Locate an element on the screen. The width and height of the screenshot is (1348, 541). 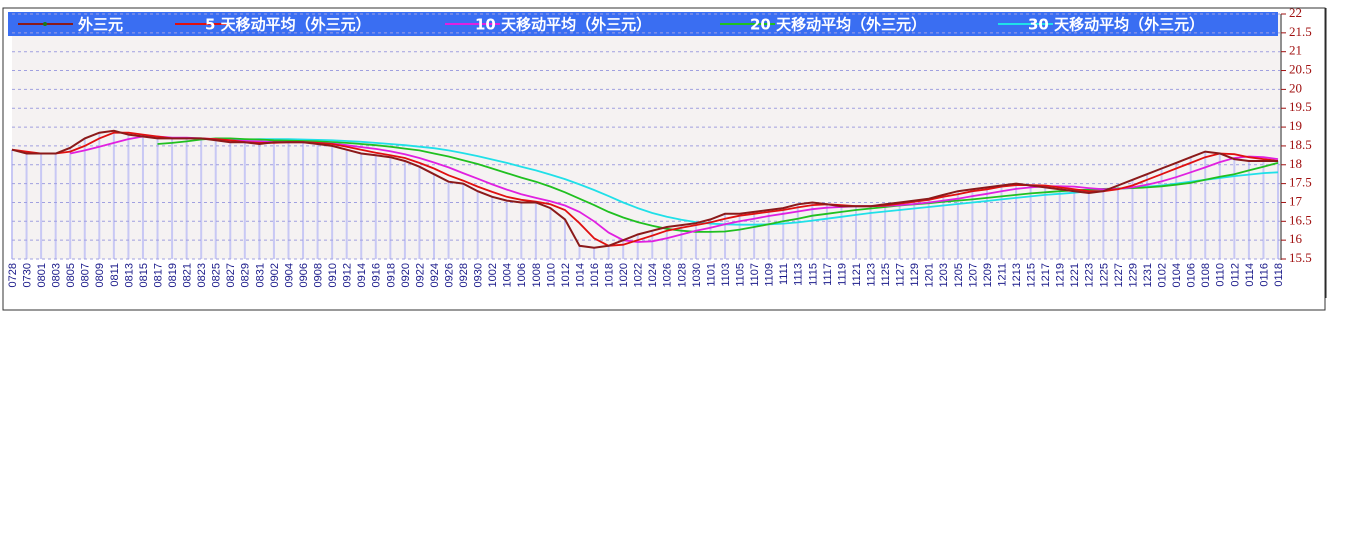
x-tick-label: 1129 is located at coordinates (915, 275).